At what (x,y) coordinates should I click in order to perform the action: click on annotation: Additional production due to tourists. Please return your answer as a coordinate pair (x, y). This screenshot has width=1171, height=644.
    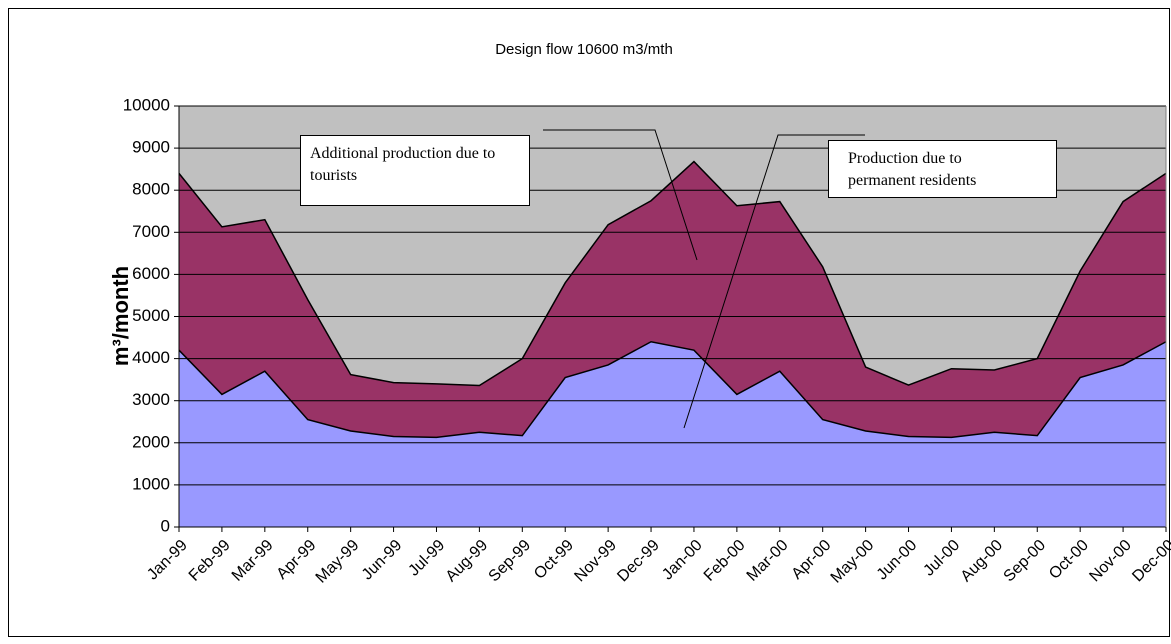
    Looking at the image, I should click on (403, 164).